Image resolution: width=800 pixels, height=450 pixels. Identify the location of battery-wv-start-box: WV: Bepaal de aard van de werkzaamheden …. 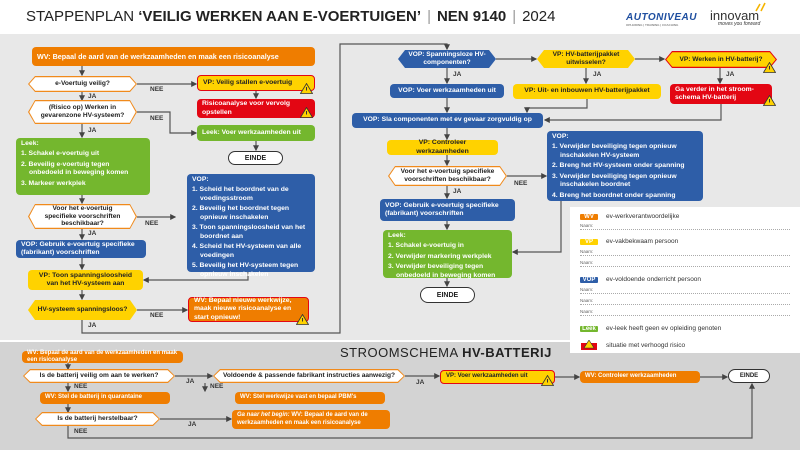
(102, 356).